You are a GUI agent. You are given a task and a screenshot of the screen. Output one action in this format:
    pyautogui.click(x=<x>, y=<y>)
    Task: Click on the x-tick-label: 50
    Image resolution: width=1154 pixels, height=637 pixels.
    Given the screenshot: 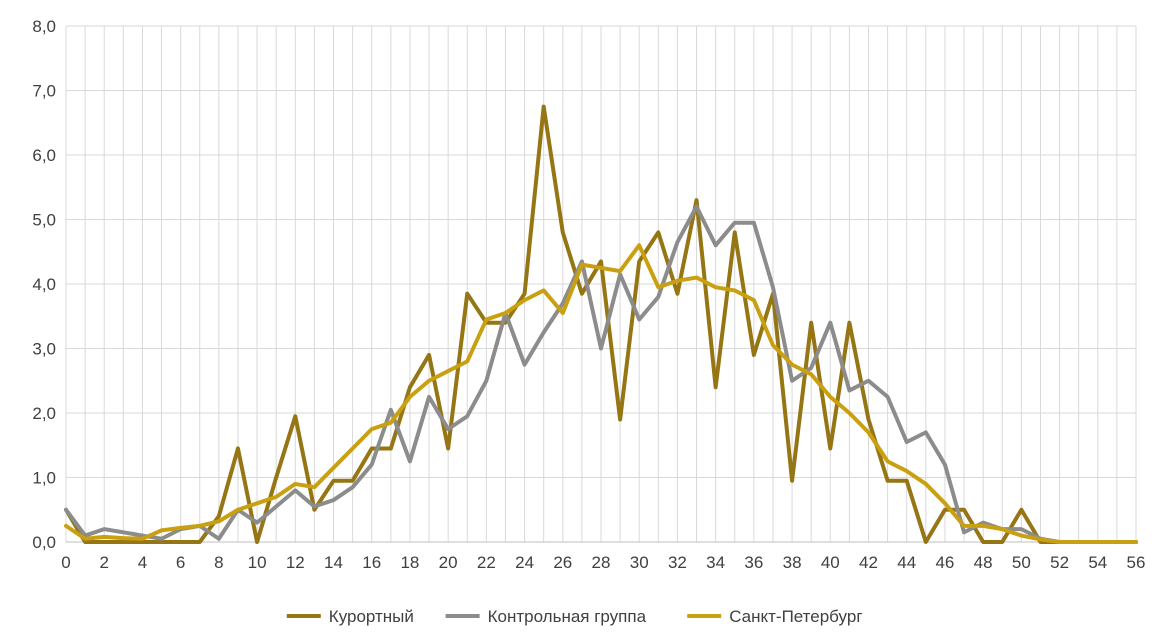 What is the action you would take?
    pyautogui.click(x=1021, y=562)
    